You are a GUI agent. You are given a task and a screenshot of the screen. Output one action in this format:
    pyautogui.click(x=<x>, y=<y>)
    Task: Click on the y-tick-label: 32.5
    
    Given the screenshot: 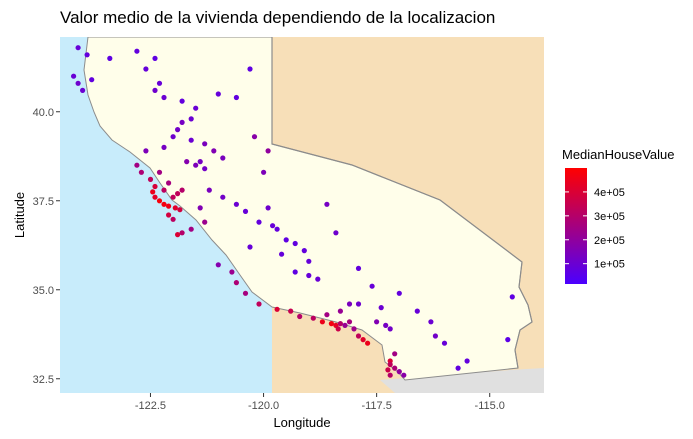 What is the action you would take?
    pyautogui.click(x=43, y=380)
    